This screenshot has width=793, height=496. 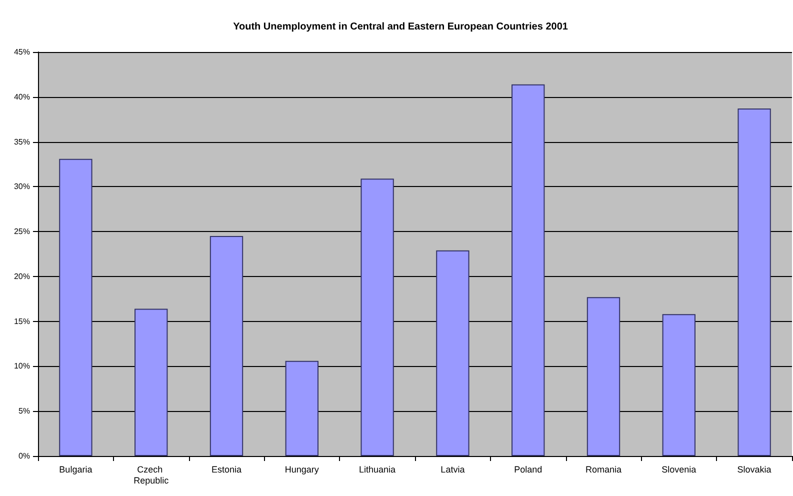 I want to click on x-tick-label: Bulgaria, so click(x=75, y=469).